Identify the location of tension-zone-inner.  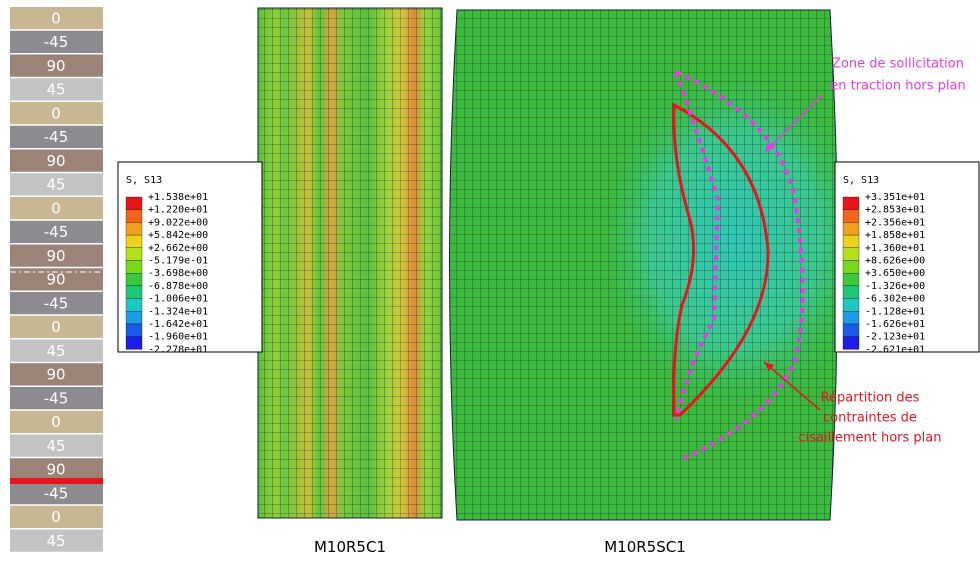
(697, 246).